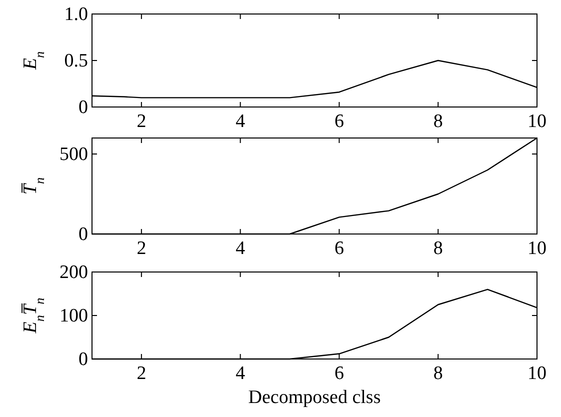 This screenshot has height=417, width=561. I want to click on y-tick-label: 100, so click(74, 316).